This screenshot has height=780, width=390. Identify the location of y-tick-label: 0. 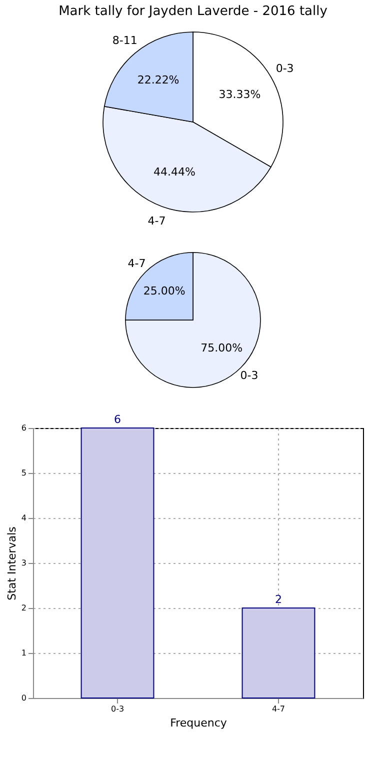
(23, 698).